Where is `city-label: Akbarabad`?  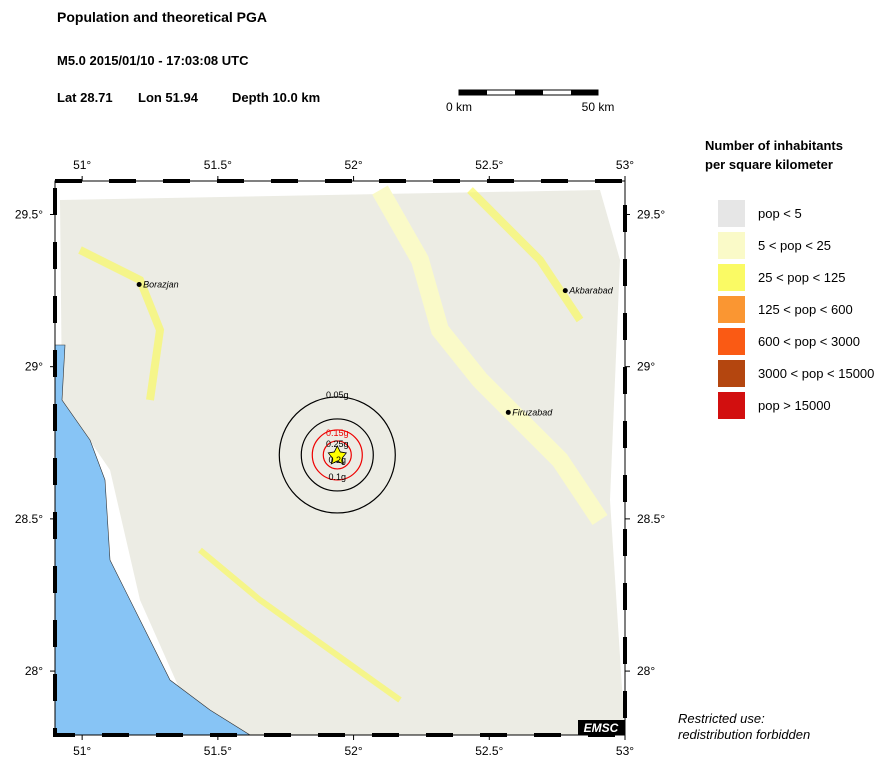 city-label: Akbarabad is located at coordinates (591, 291).